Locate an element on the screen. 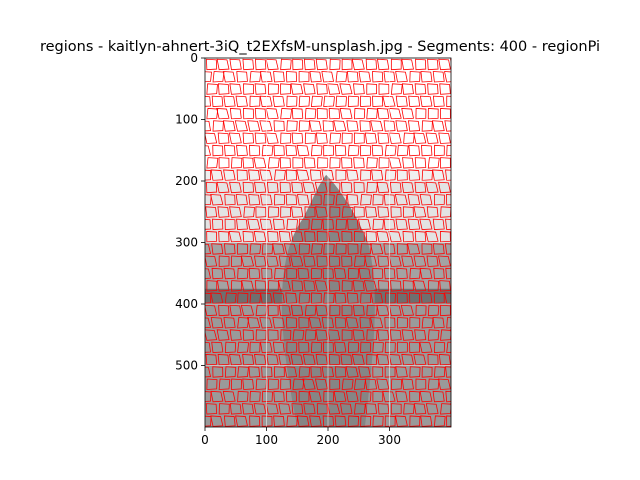 The width and height of the screenshot is (640, 480). y-tick-label: 500 is located at coordinates (186, 366).